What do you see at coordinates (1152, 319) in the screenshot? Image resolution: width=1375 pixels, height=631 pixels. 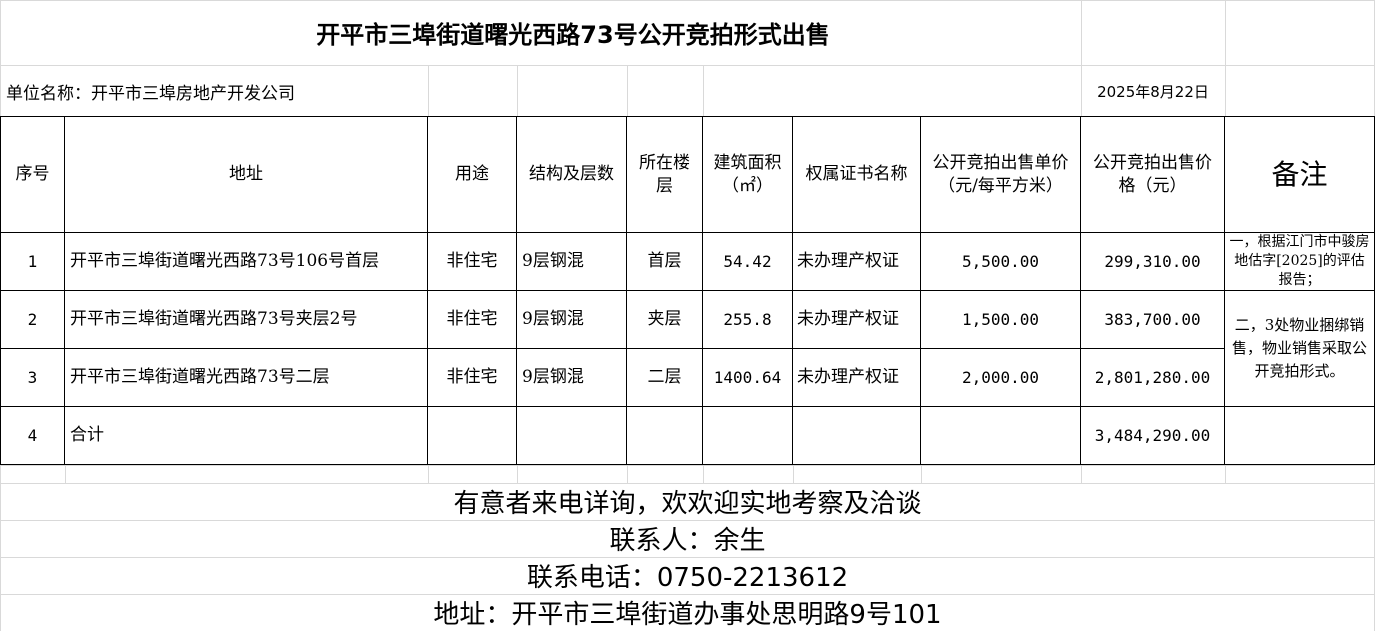 I see `cell-price: 383,700.00` at bounding box center [1152, 319].